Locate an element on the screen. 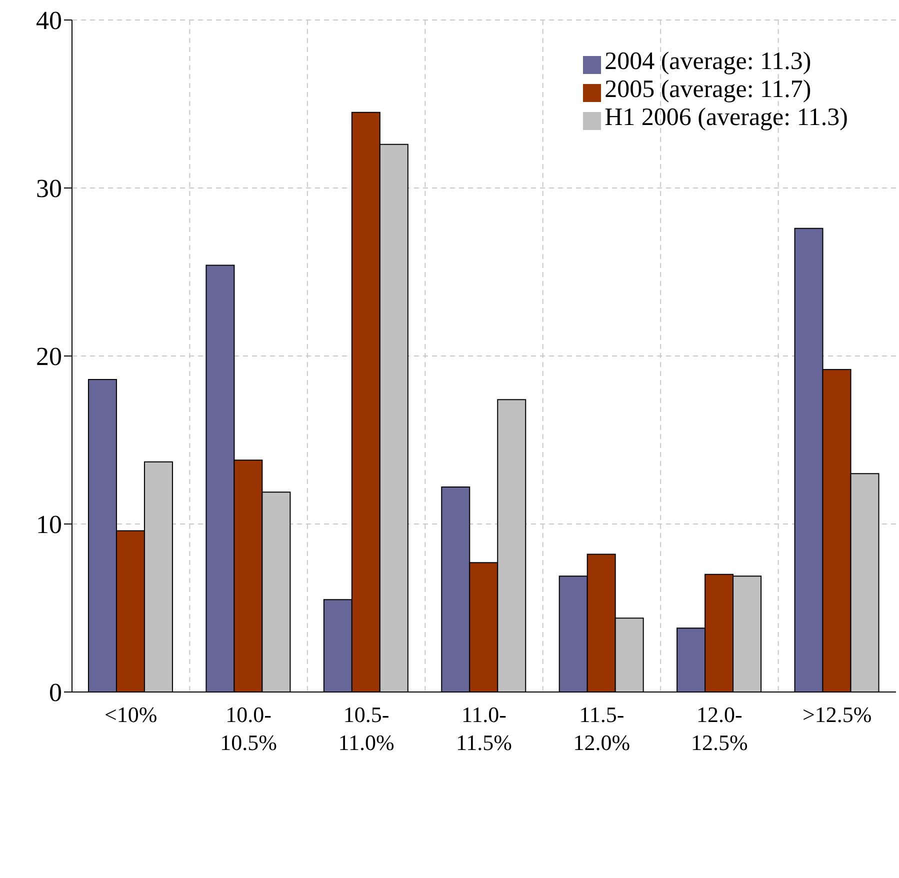 Image resolution: width=899 pixels, height=878 pixels. legend-label: 2005 (average: 11.7) is located at coordinates (708, 89).